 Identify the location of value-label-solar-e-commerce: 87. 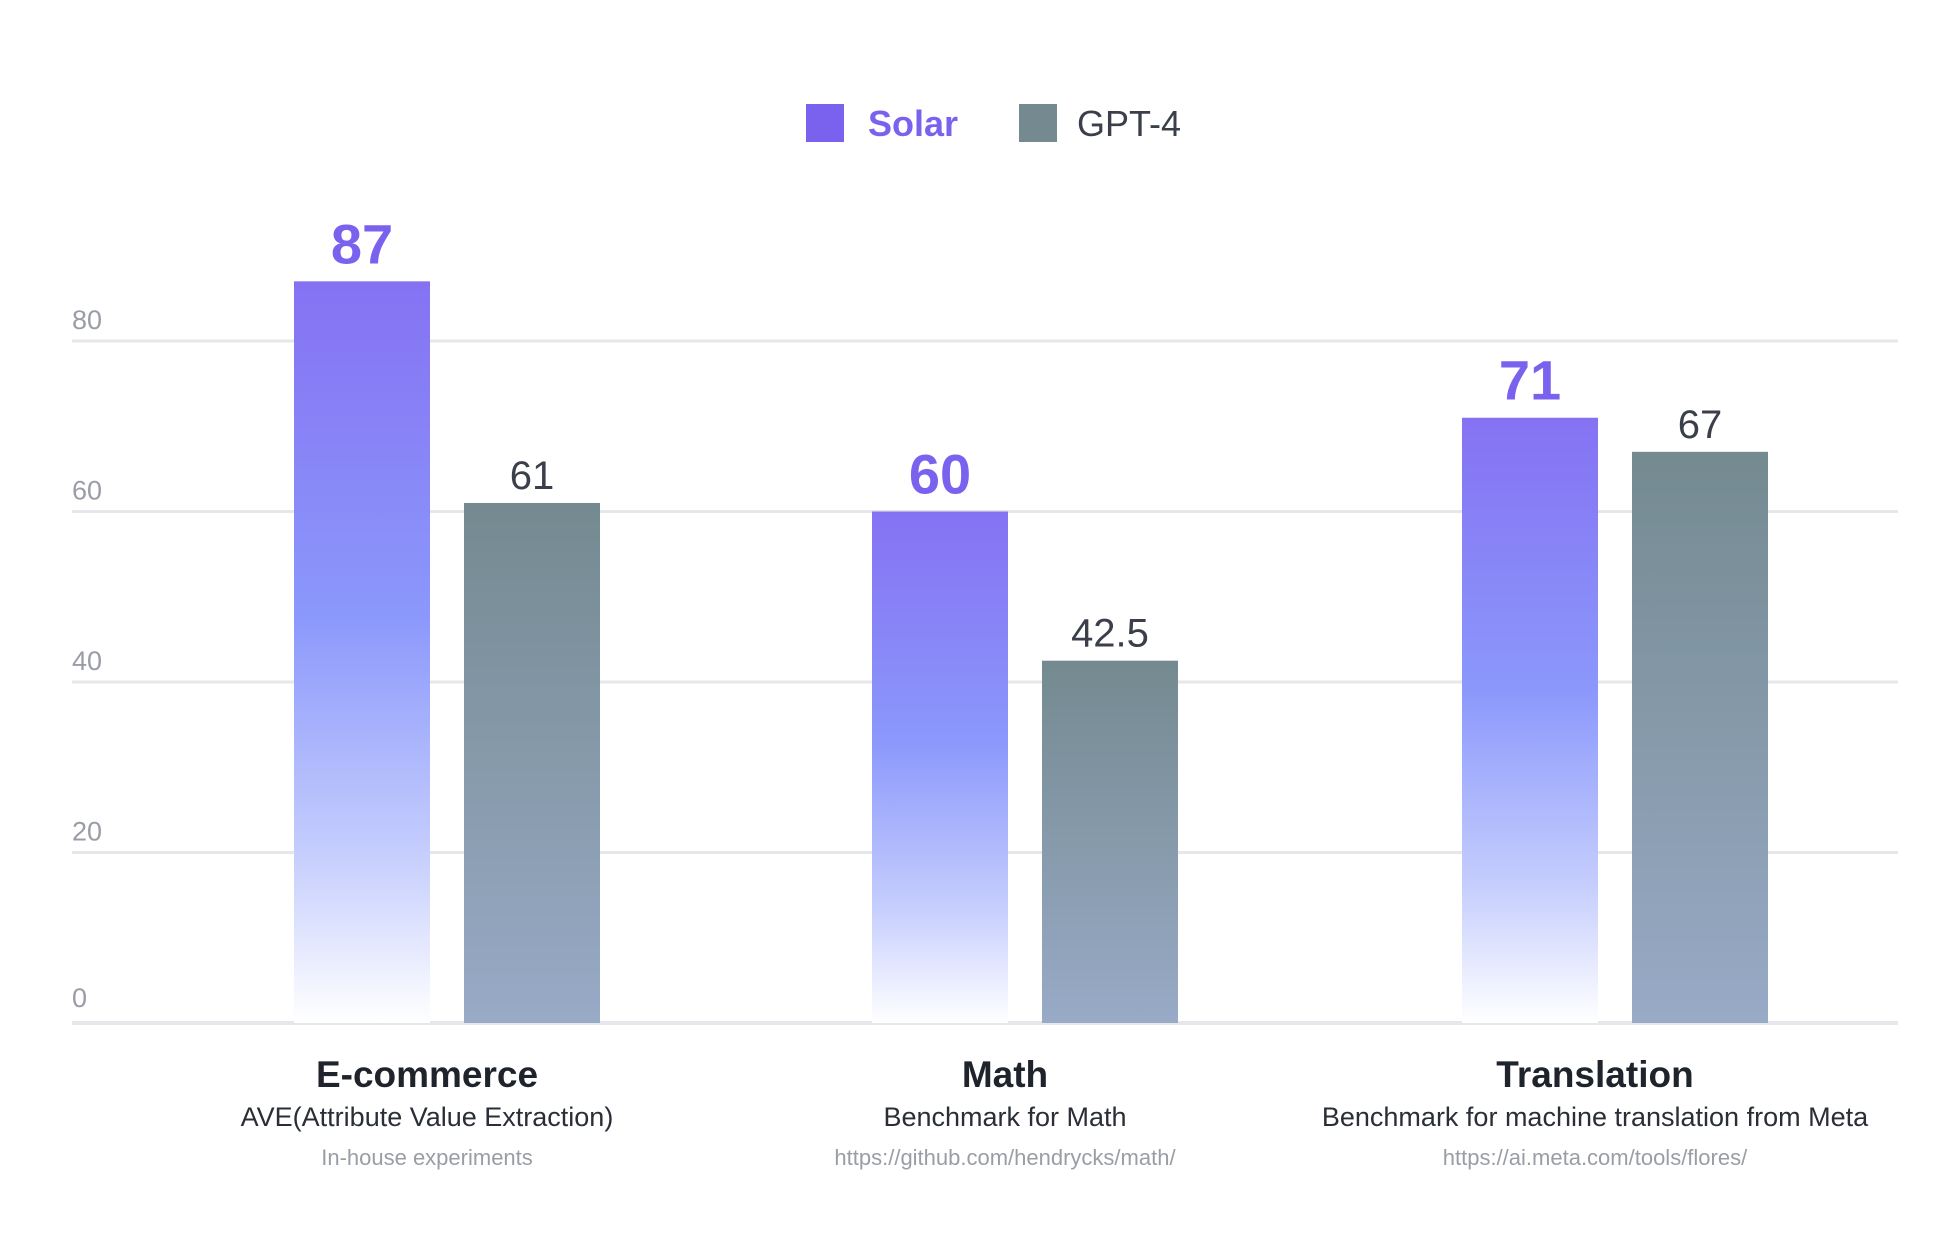
(362, 243).